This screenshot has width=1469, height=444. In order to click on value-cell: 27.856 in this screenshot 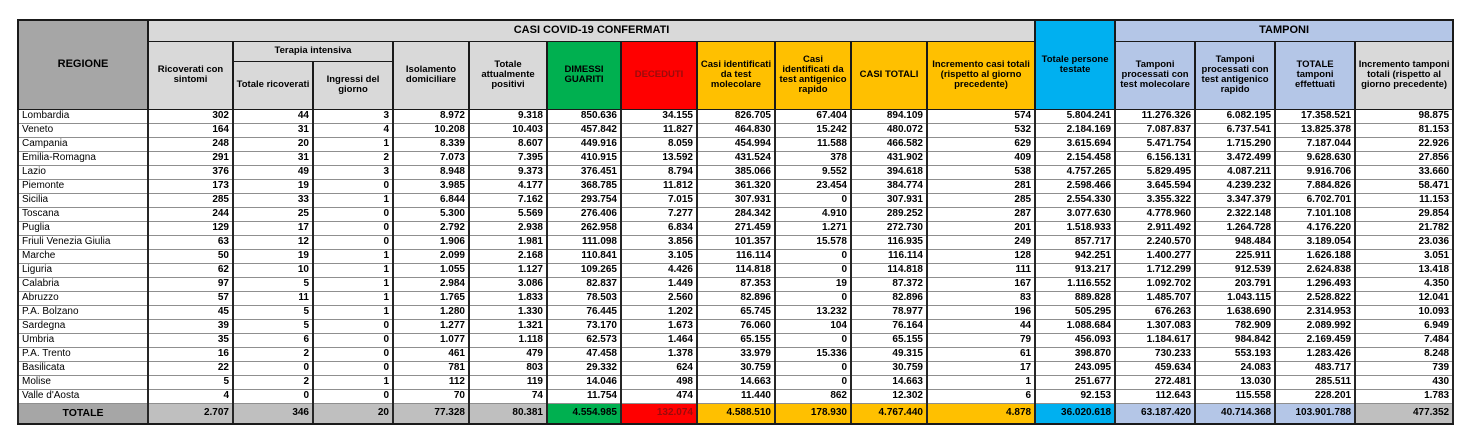, I will do `click(1404, 158)`.